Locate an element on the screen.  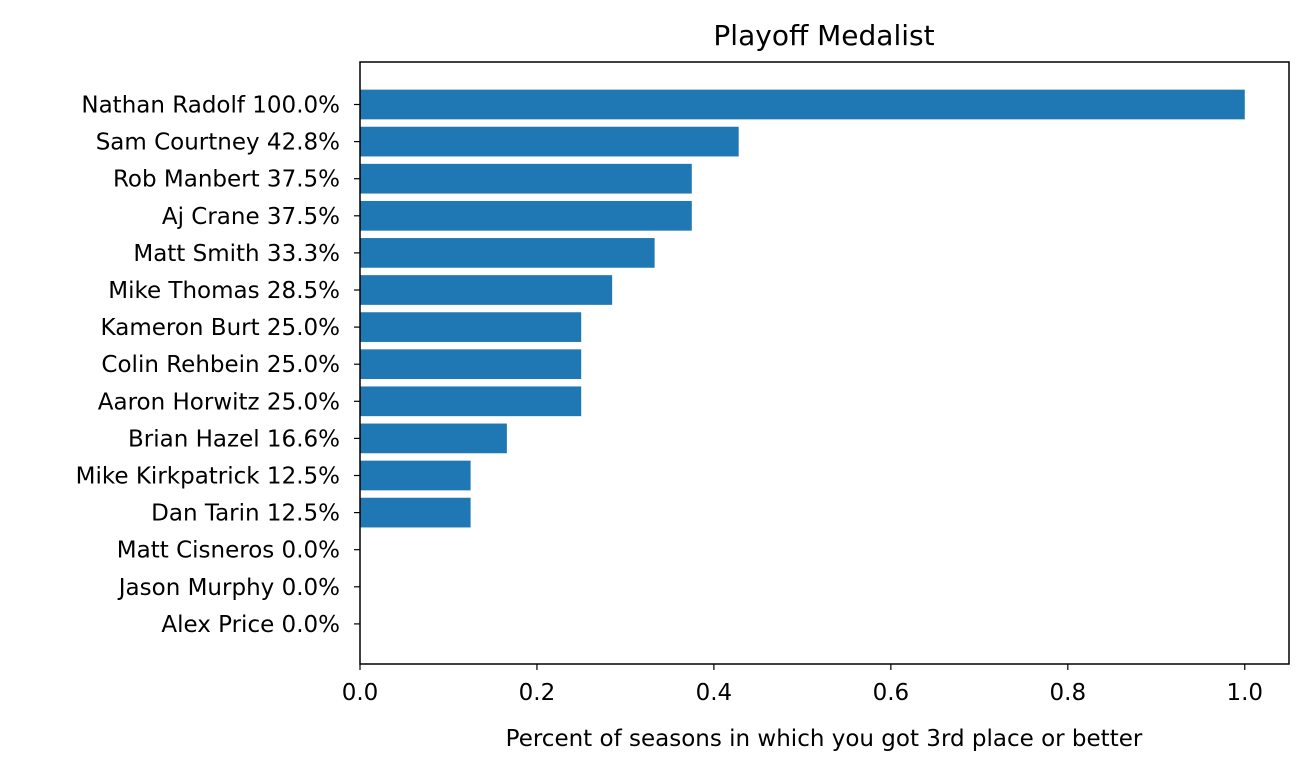
x-tick-label: 0.6 is located at coordinates (891, 693).